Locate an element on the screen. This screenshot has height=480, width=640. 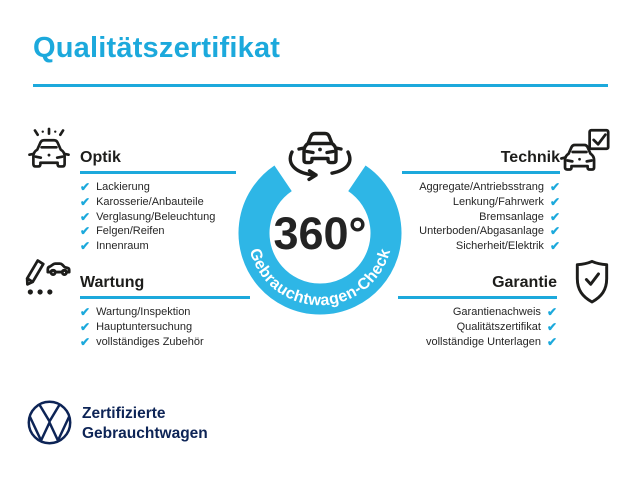
list-item: ✔ Karosserie/Anbauteile is located at coordinates (147, 202).